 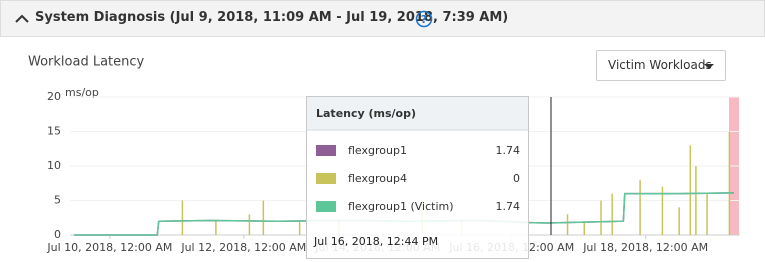 What do you see at coordinates (377, 150) in the screenshot?
I see `tooltip-series-name: flexgroup1` at bounding box center [377, 150].